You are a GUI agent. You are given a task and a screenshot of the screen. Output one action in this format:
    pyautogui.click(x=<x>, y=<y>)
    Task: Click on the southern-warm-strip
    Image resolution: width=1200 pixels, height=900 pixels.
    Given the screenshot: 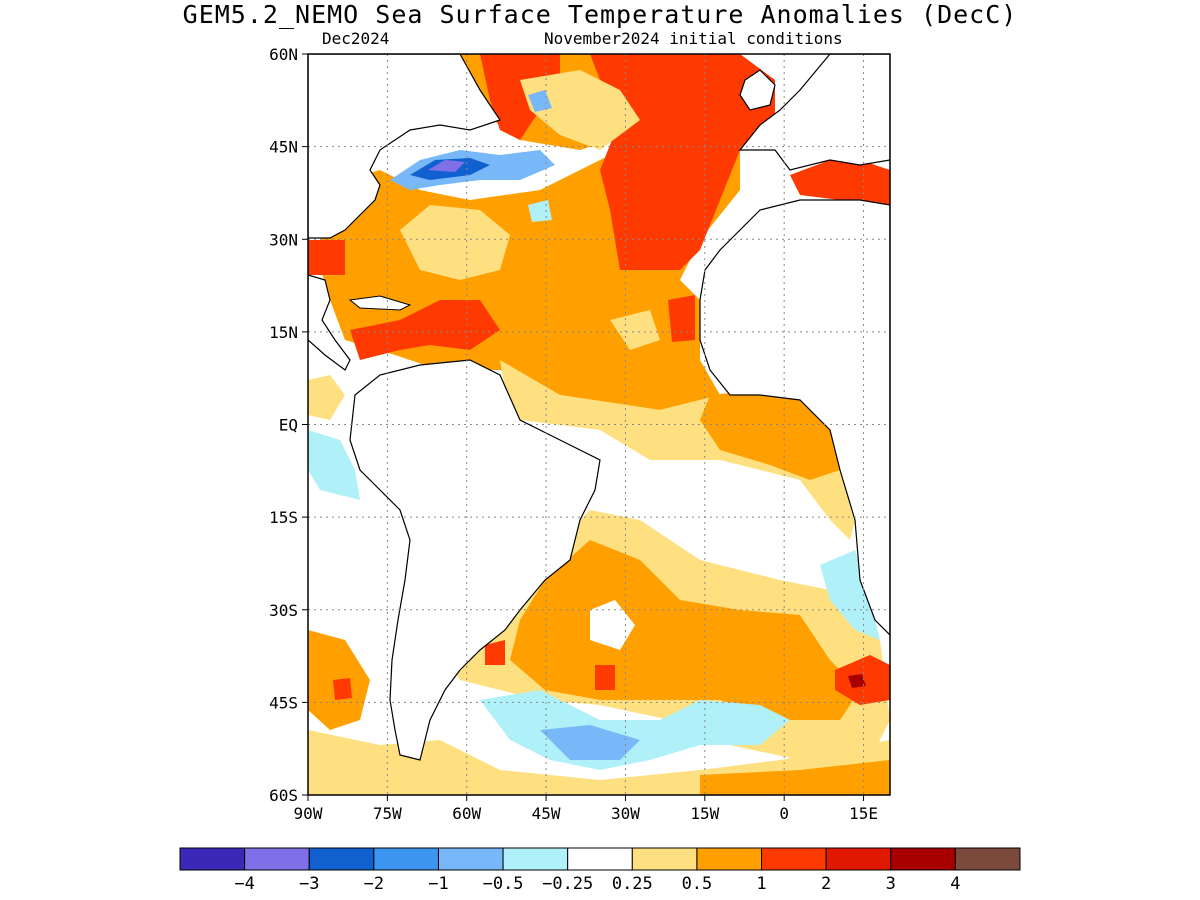 What is the action you would take?
    pyautogui.click(x=795, y=777)
    